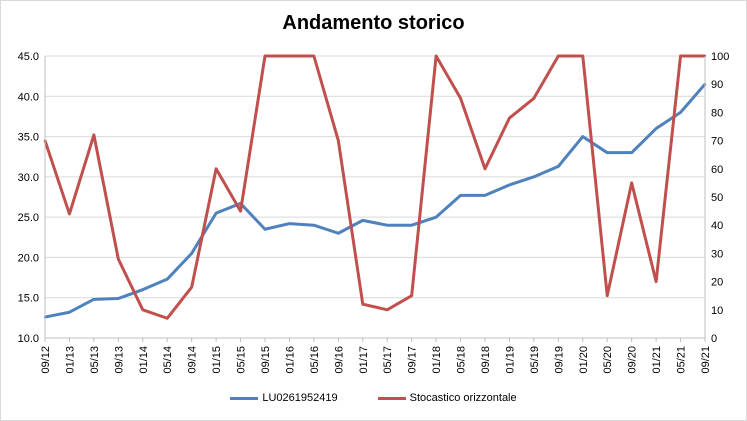 The height and width of the screenshot is (421, 747). What do you see at coordinates (28, 299) in the screenshot?
I see `y-left-tick-label: 15.0` at bounding box center [28, 299].